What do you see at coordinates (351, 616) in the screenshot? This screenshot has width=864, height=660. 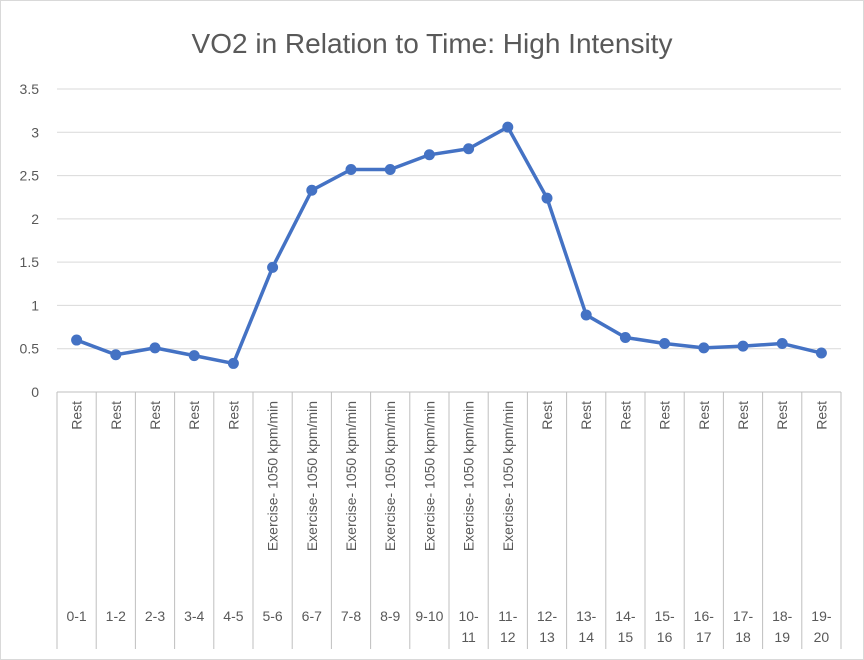 I see `x-category-time-label: 7-8` at bounding box center [351, 616].